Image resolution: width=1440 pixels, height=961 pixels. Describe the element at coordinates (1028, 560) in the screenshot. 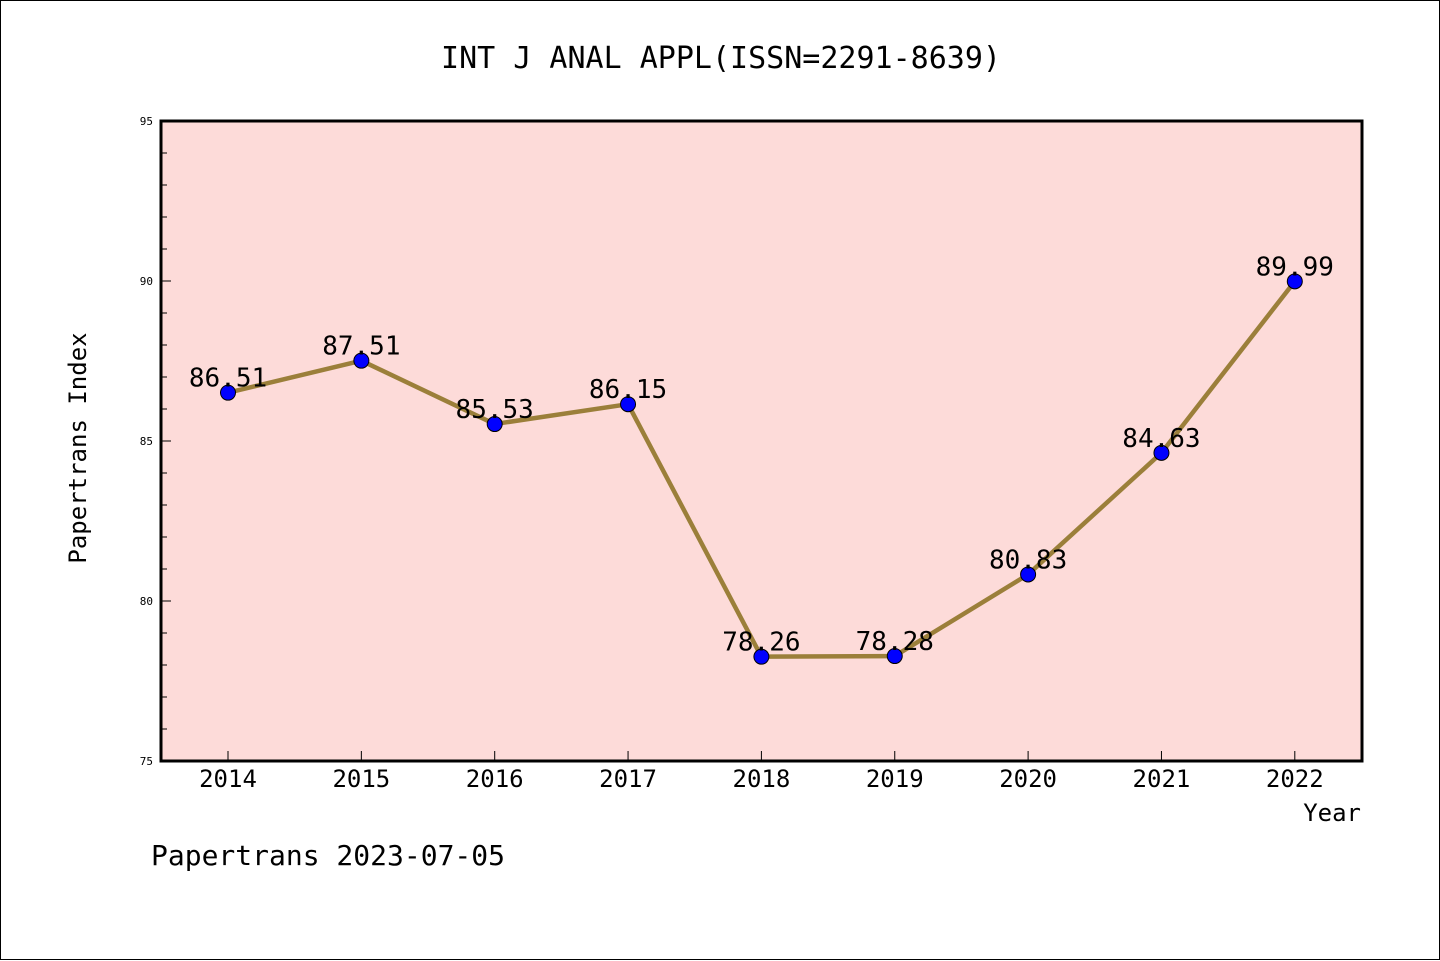

I see `data-label: 80.83` at that location.